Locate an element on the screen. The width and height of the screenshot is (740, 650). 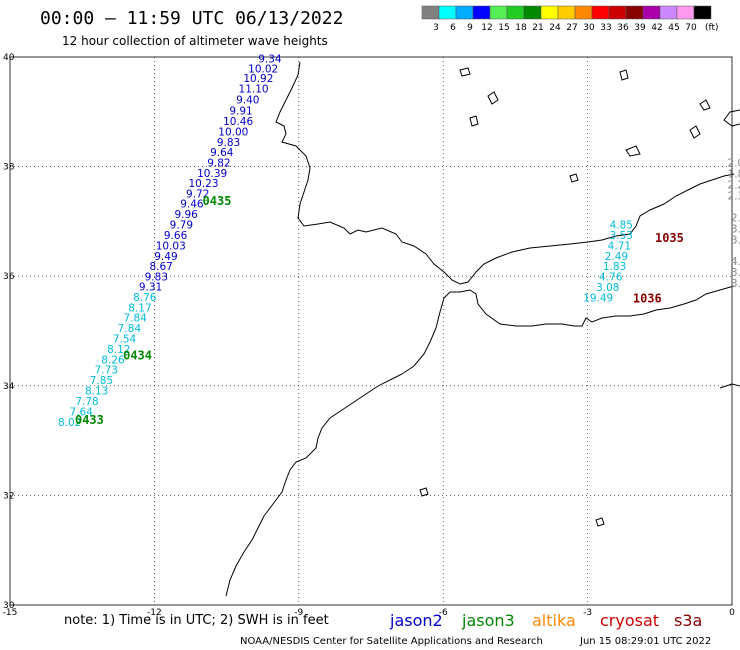
legend-label: 45 is located at coordinates (673, 28).